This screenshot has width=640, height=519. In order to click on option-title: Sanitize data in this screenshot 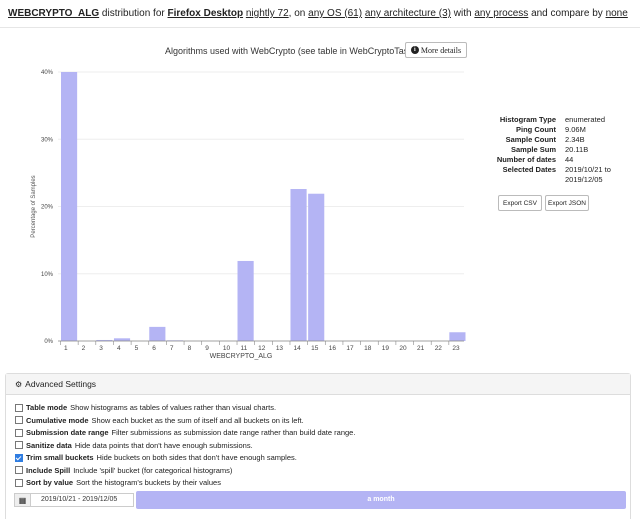, I will do `click(49, 445)`.